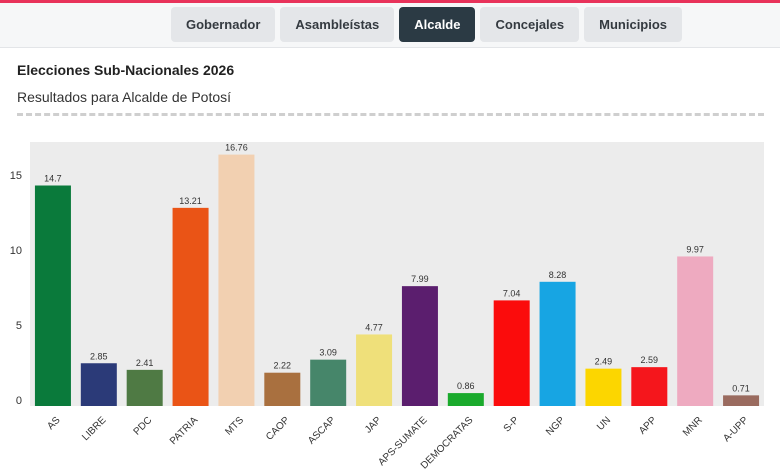  Describe the element at coordinates (278, 429) in the screenshot. I see `x-tick-label: CAOP` at that location.